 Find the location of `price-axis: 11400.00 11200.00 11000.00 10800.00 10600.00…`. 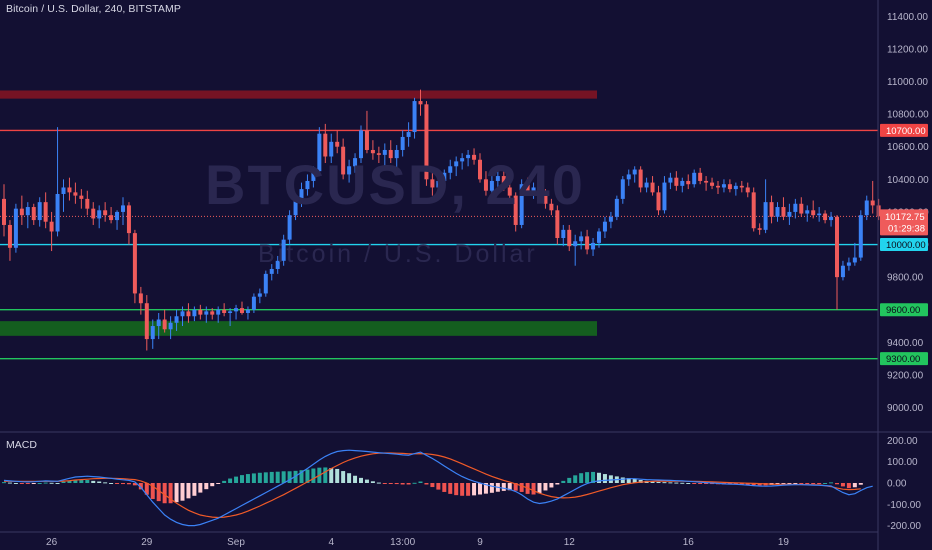

price-axis: 11400.00 11200.00 11000.00 10800.00 10600.00… is located at coordinates (904, 272).